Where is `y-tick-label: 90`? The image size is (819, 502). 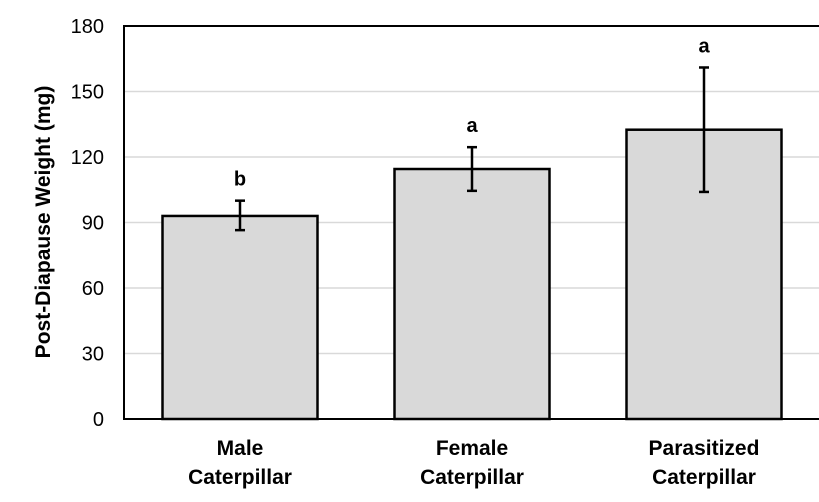 y-tick-label: 90 is located at coordinates (93, 224).